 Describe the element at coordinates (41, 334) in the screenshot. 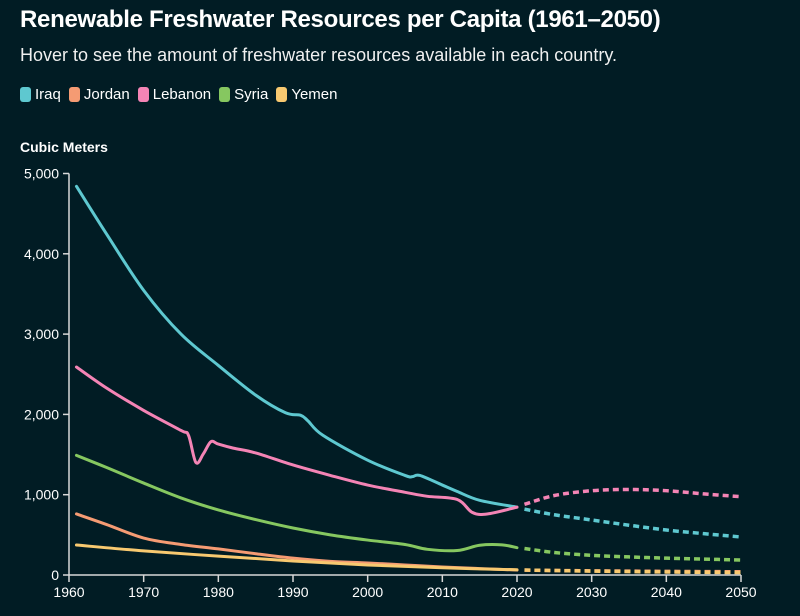

I see `y-tick-label: 3,000` at that location.